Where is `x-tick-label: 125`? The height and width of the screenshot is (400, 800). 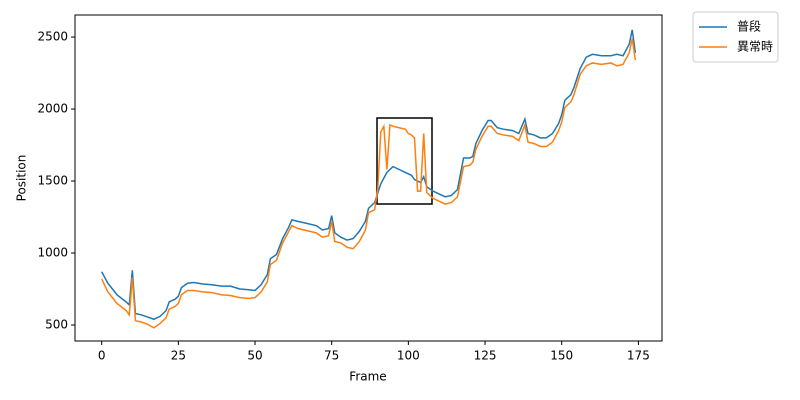
x-tick-label: 125 is located at coordinates (485, 356).